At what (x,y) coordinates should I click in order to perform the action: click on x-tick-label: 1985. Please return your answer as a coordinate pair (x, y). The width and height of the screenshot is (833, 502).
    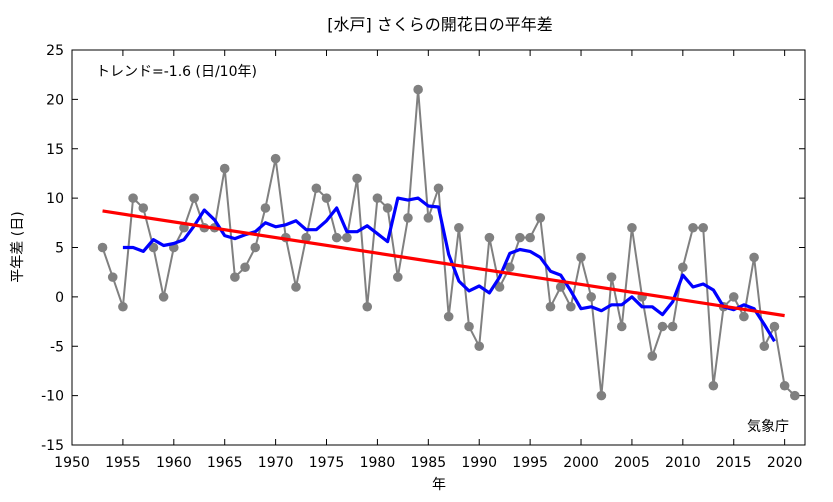
    Looking at the image, I should click on (428, 463).